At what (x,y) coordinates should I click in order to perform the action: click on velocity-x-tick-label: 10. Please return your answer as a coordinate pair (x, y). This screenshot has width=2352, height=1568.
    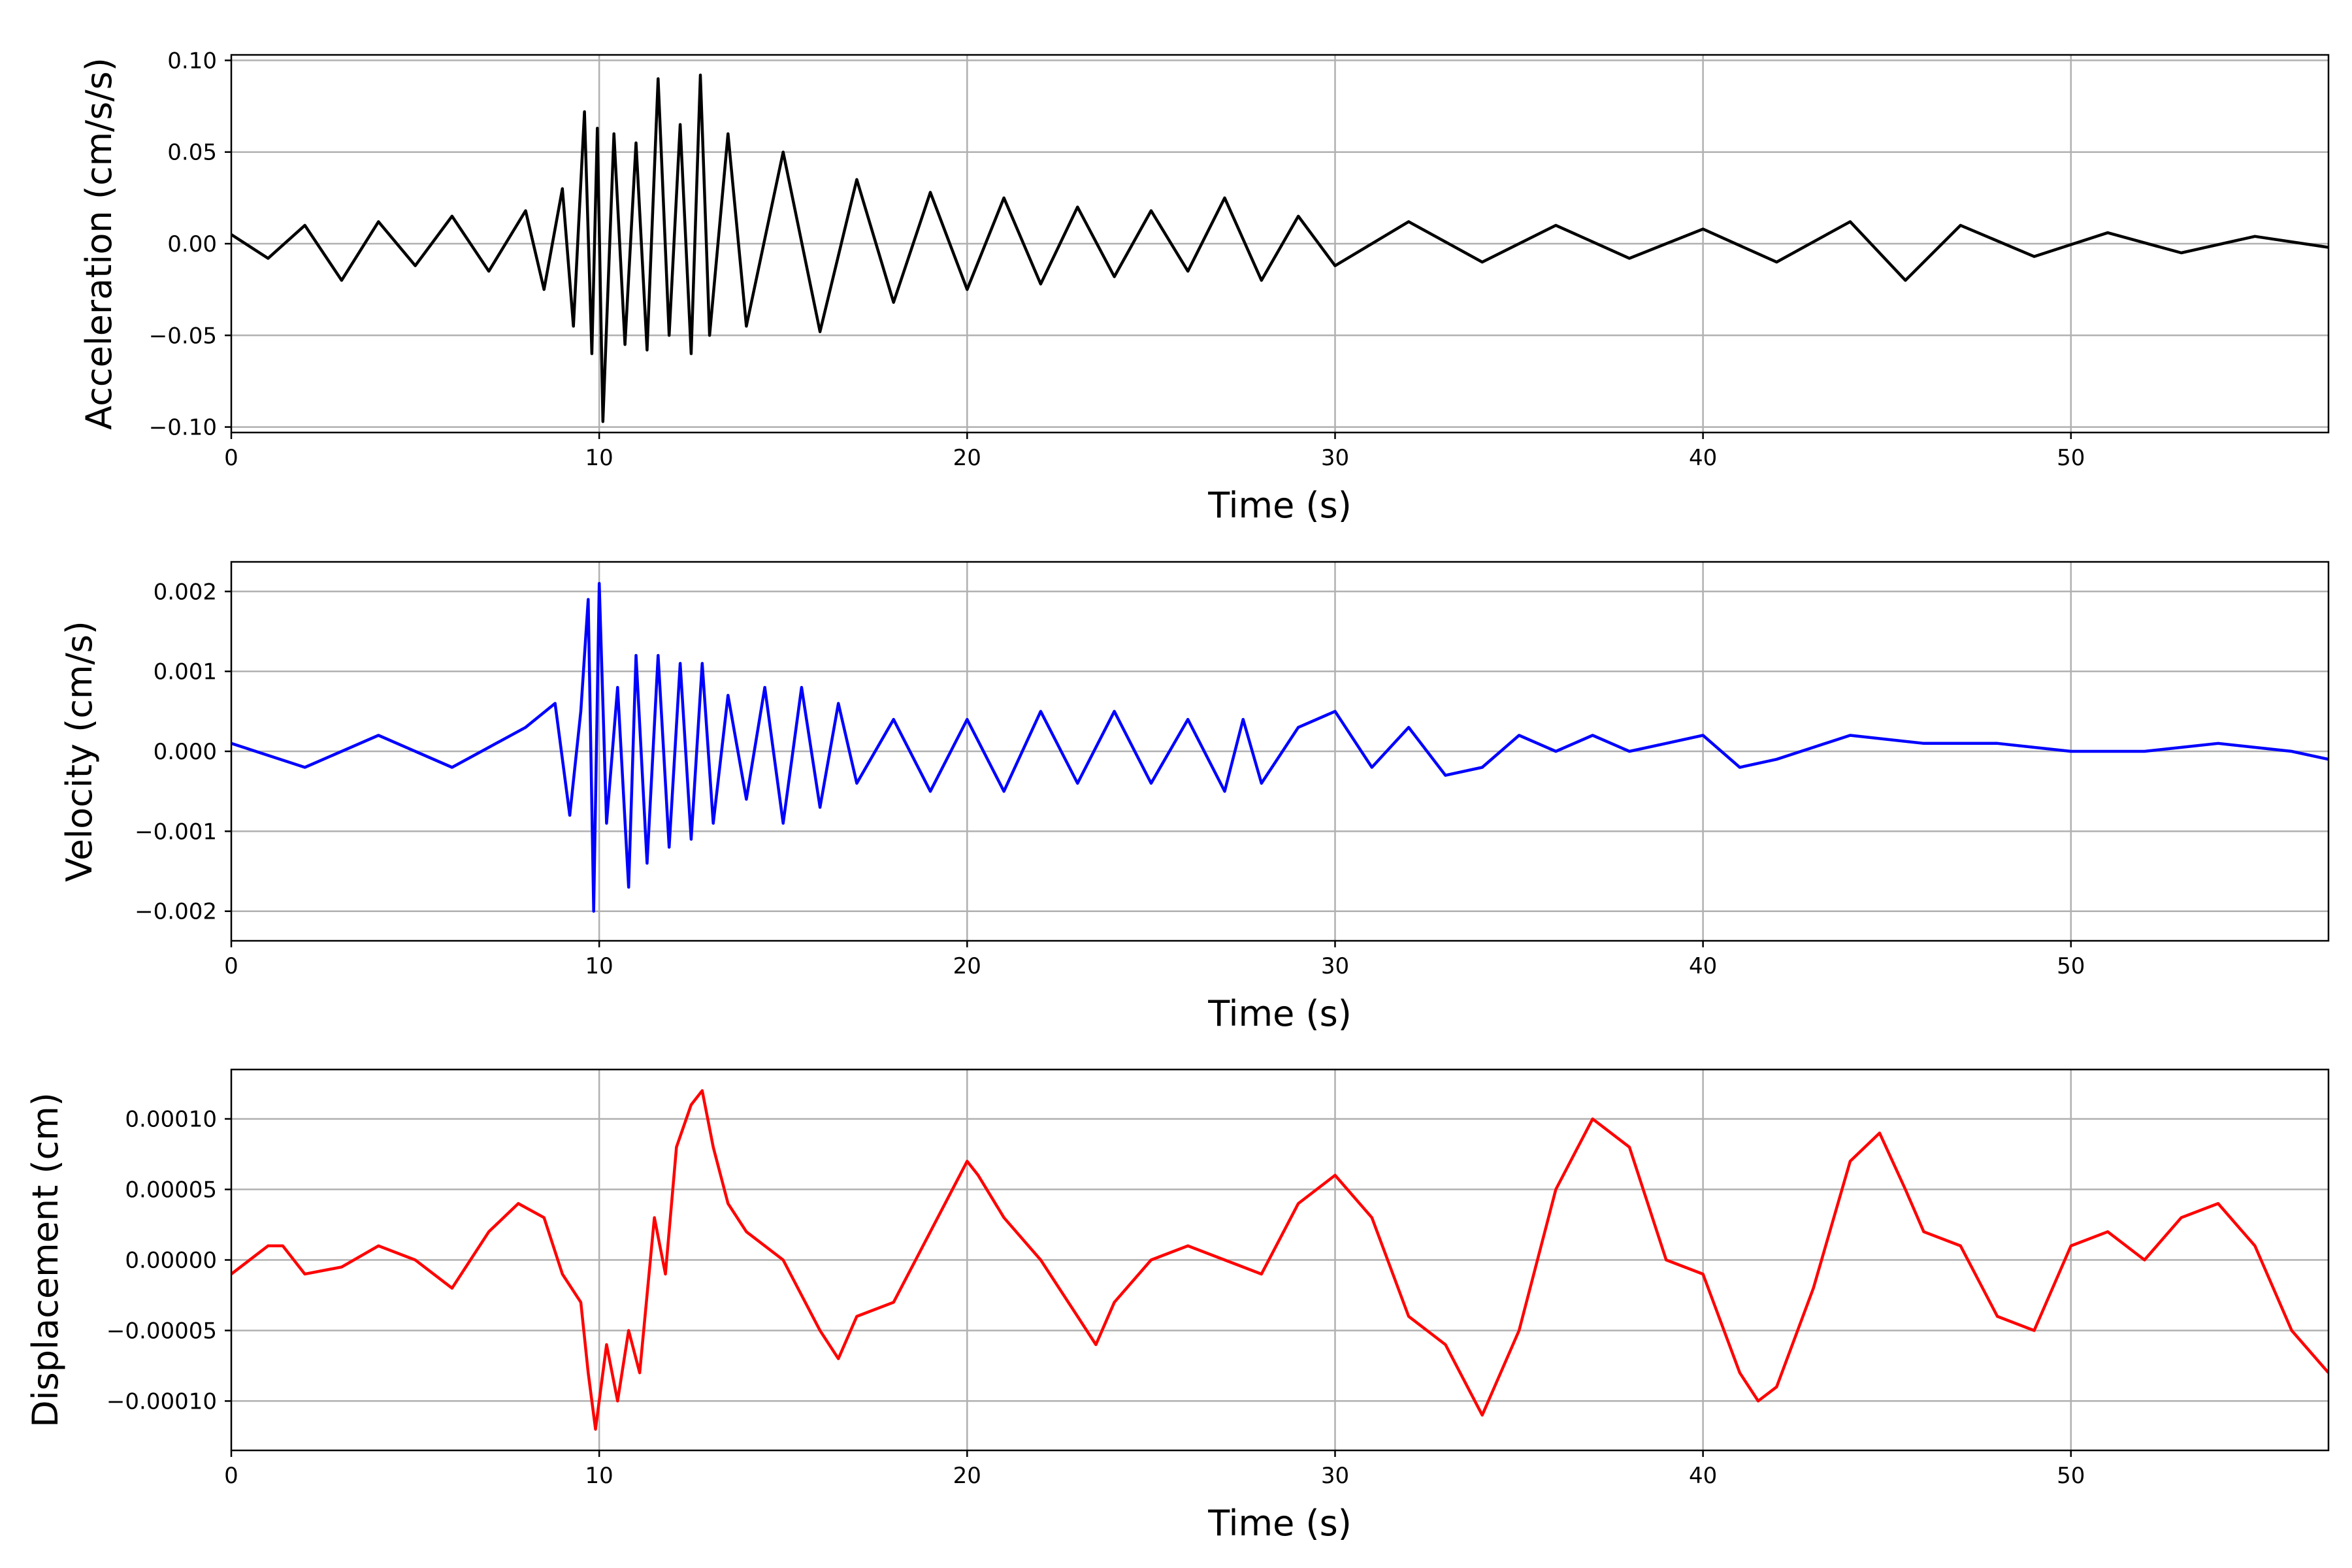
    Looking at the image, I should click on (599, 966).